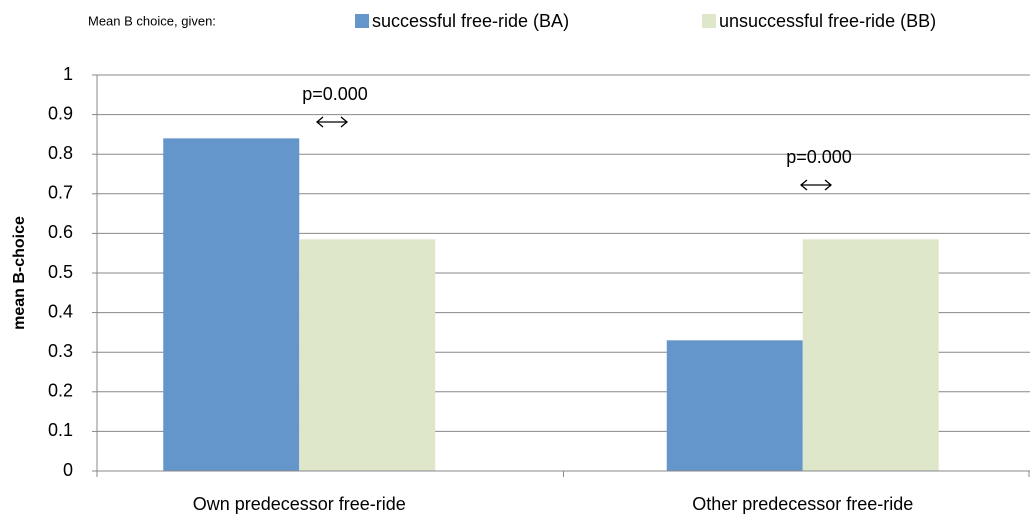  Describe the element at coordinates (802, 504) in the screenshot. I see `x-tick-label: Other predecessor free-ride` at that location.